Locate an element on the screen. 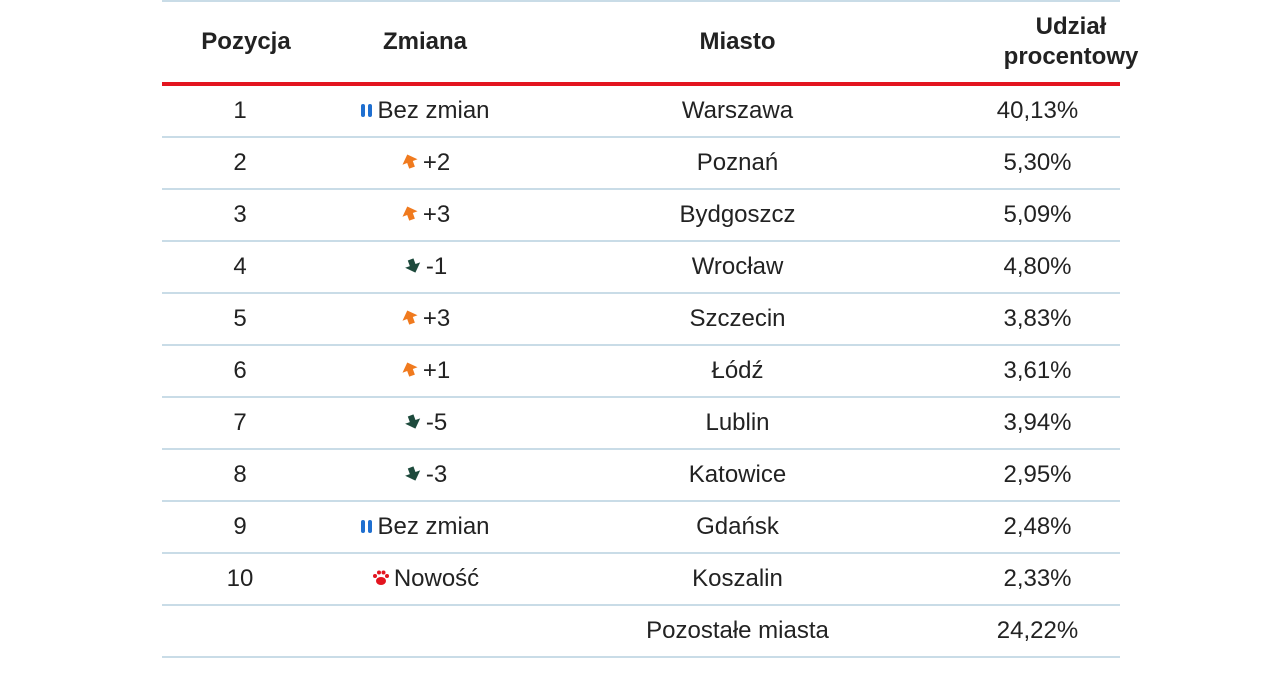 This screenshot has height=698, width=1280. table-cell: Szczecin is located at coordinates (737, 319).